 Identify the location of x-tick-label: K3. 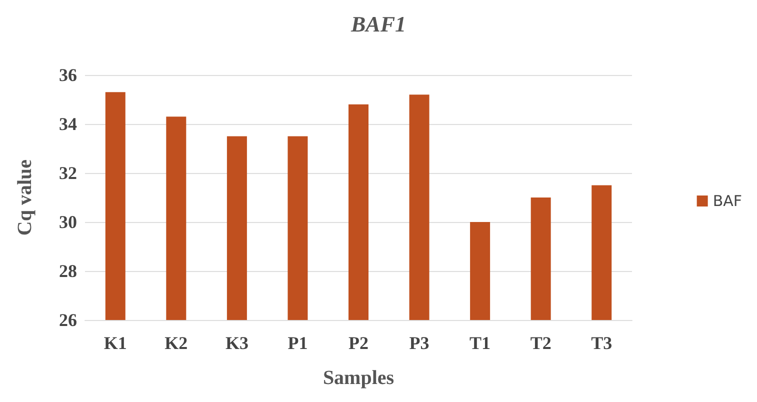
(236, 343).